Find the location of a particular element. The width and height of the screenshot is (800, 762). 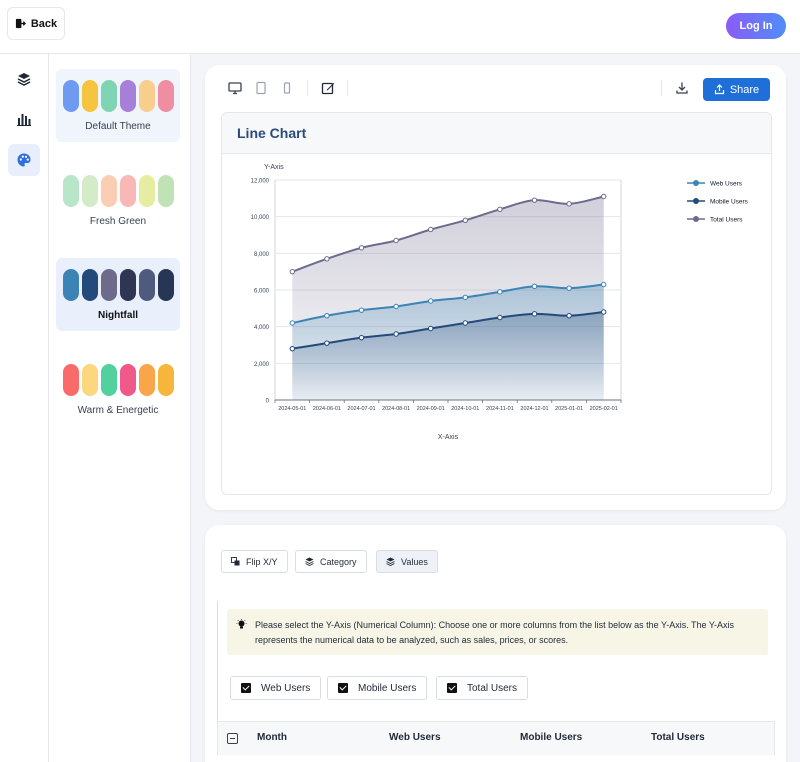

legend-label: Mobile Users is located at coordinates (729, 202).